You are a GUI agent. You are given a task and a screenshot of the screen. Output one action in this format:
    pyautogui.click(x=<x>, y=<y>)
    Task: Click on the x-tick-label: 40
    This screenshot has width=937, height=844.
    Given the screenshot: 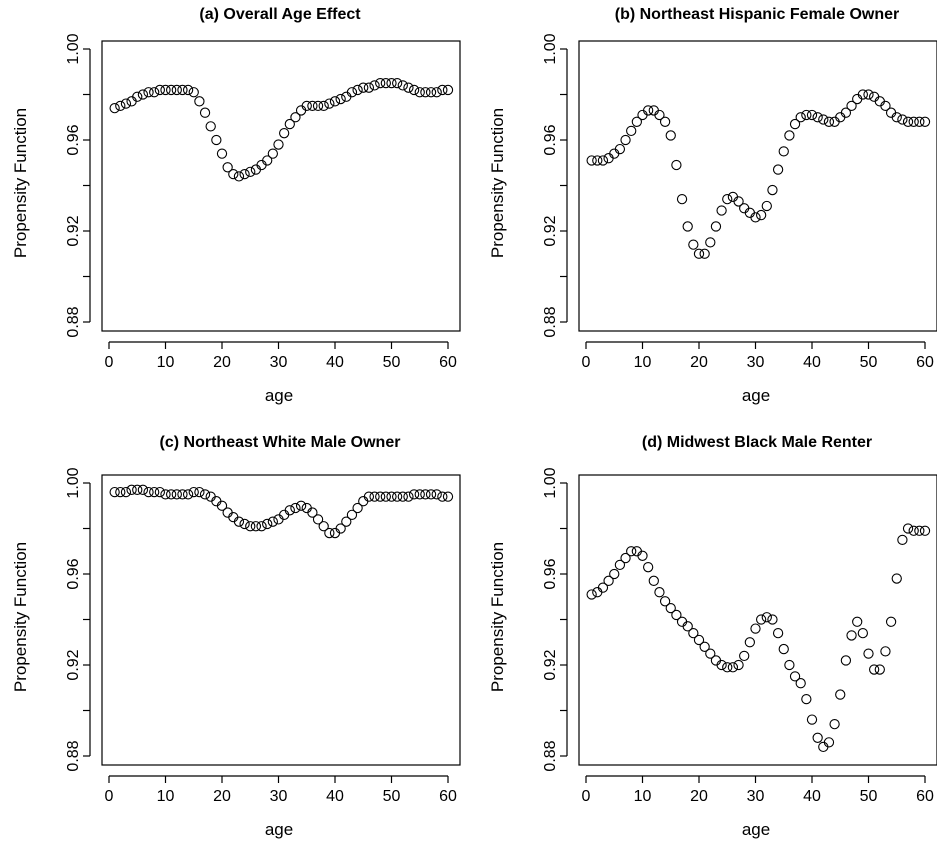 What is the action you would take?
    pyautogui.click(x=335, y=796)
    